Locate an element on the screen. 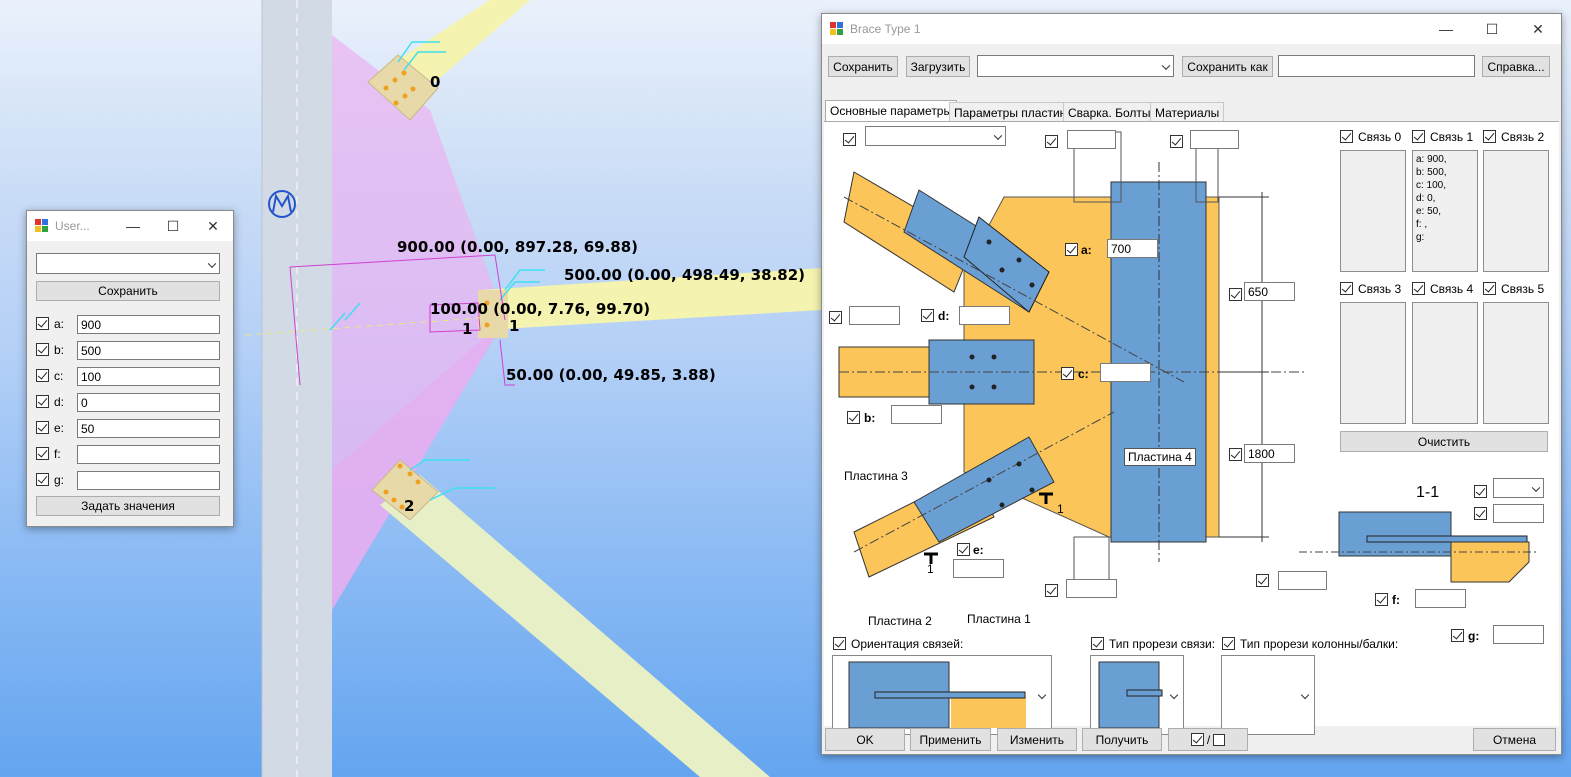 The width and height of the screenshot is (1571, 777). checkbox-sec2 is located at coordinates (1480, 513).